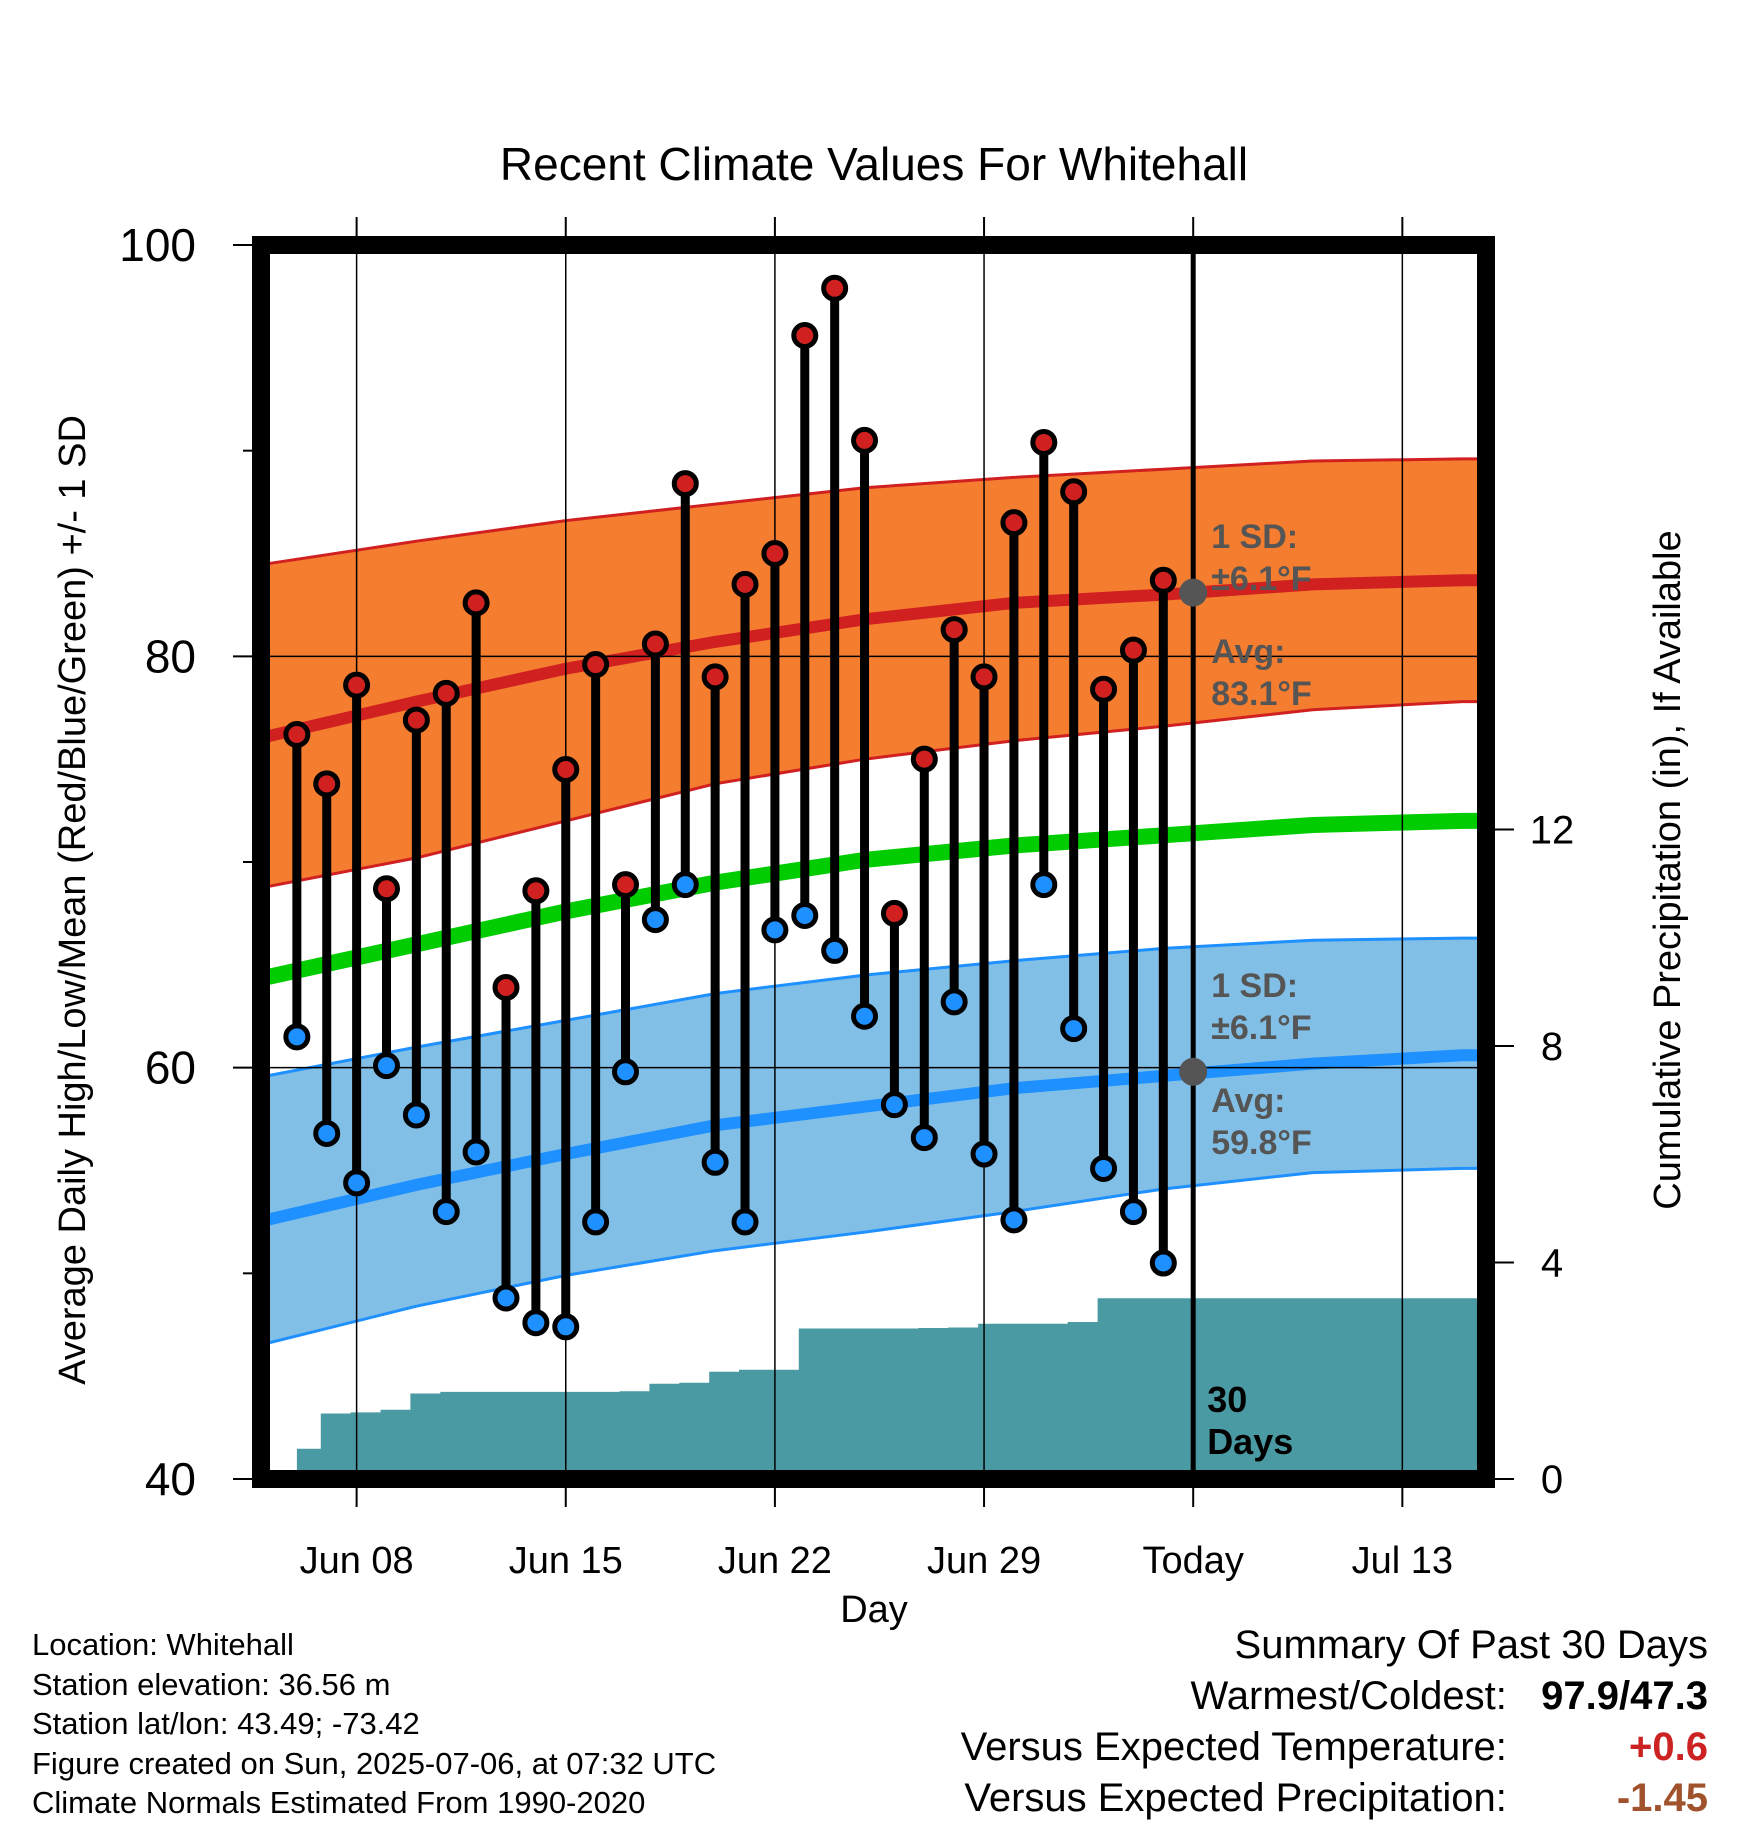  What do you see at coordinates (170, 656) in the screenshot?
I see `y-tick-label: 80` at bounding box center [170, 656].